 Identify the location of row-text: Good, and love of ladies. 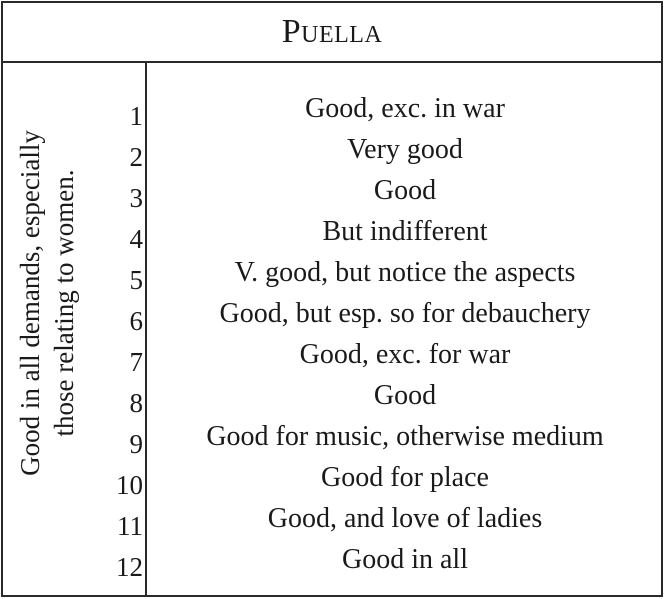
(405, 518).